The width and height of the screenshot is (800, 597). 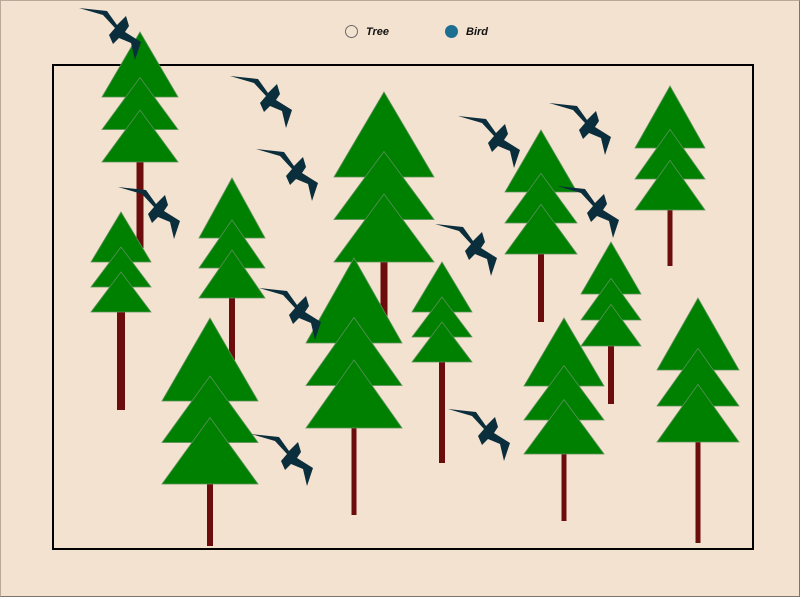 I want to click on tree-radio-option: Tree, so click(x=367, y=31).